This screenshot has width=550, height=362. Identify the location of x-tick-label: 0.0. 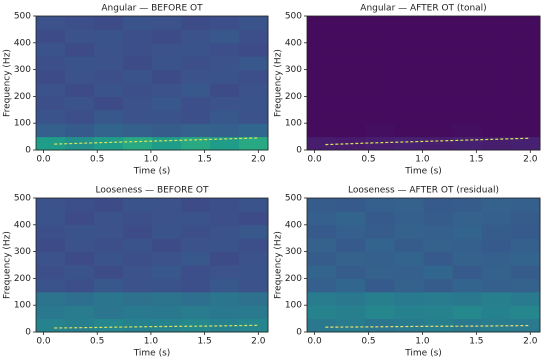
(314, 342).